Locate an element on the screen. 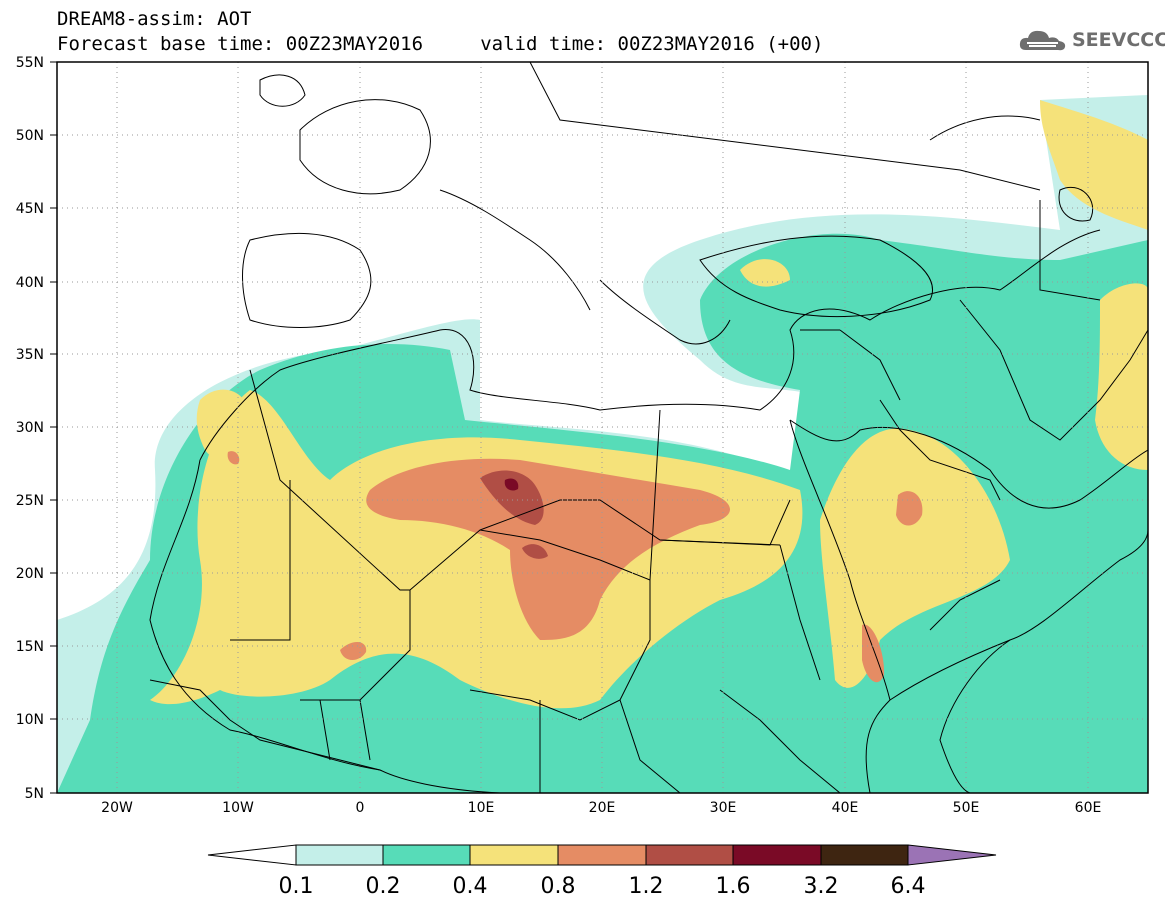 The image size is (1165, 905). lon-tick-label: 50E is located at coordinates (966, 808).